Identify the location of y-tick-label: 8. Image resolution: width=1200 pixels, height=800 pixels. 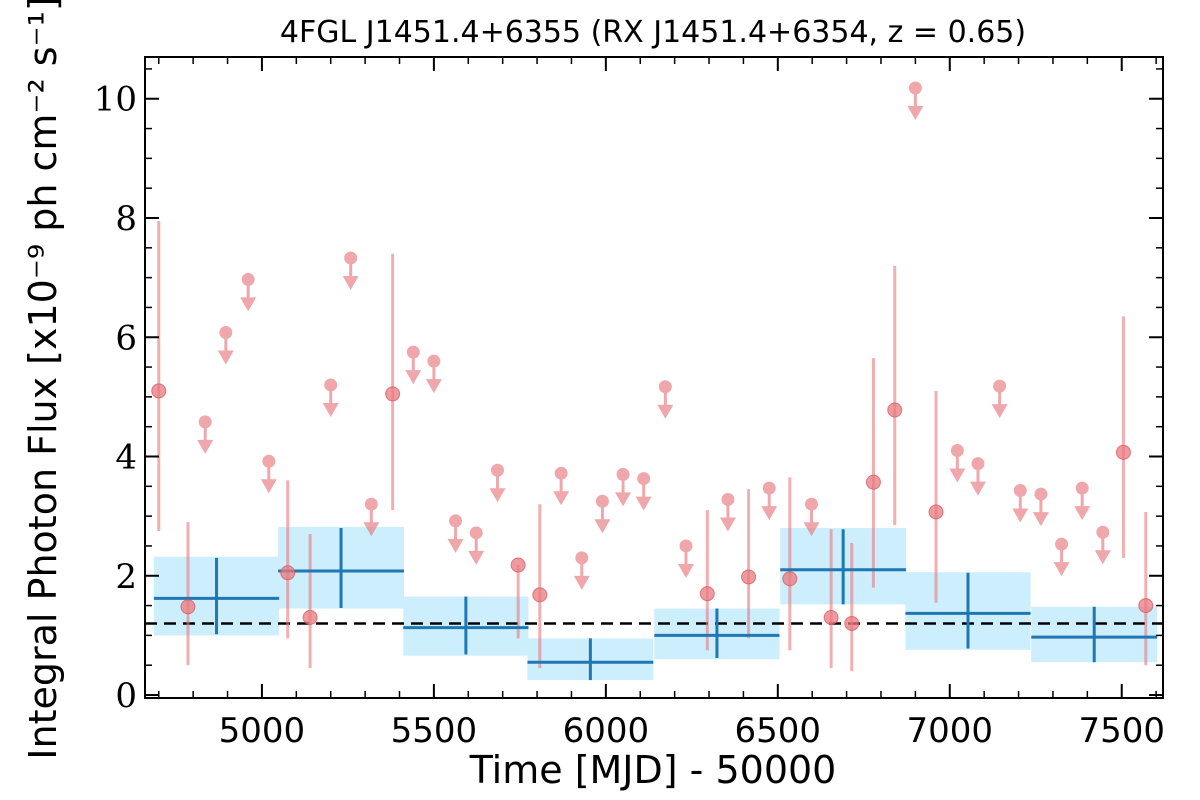
(126, 219).